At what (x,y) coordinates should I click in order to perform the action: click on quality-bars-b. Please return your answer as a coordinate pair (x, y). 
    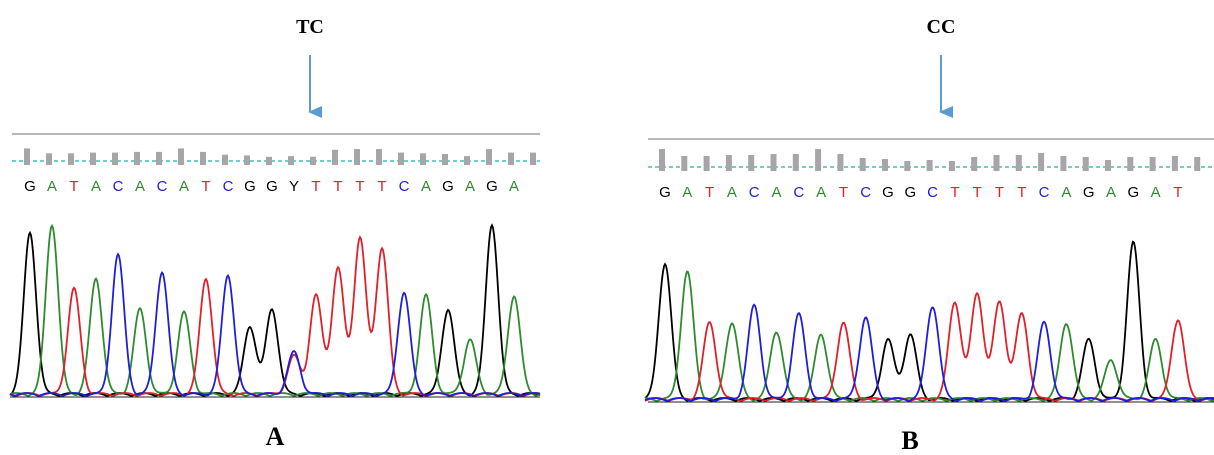
    Looking at the image, I should click on (930, 160).